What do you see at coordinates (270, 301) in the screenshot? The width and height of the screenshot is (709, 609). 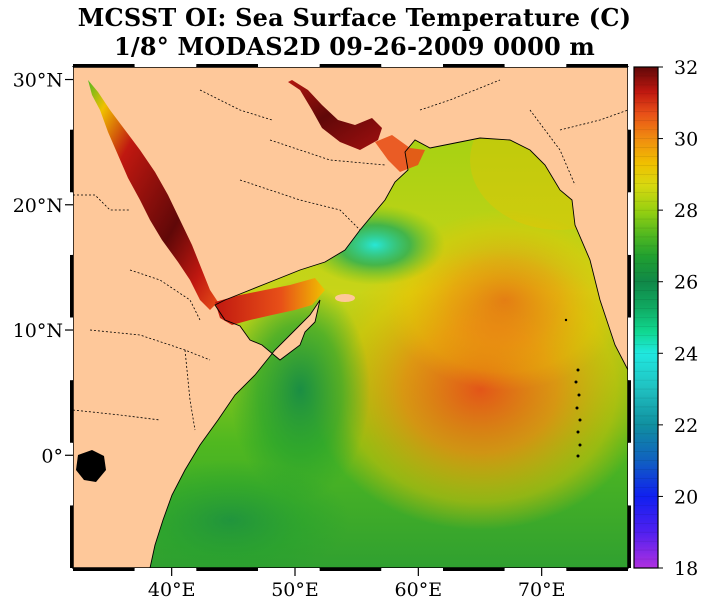 I see `gulf-of-aden` at bounding box center [270, 301].